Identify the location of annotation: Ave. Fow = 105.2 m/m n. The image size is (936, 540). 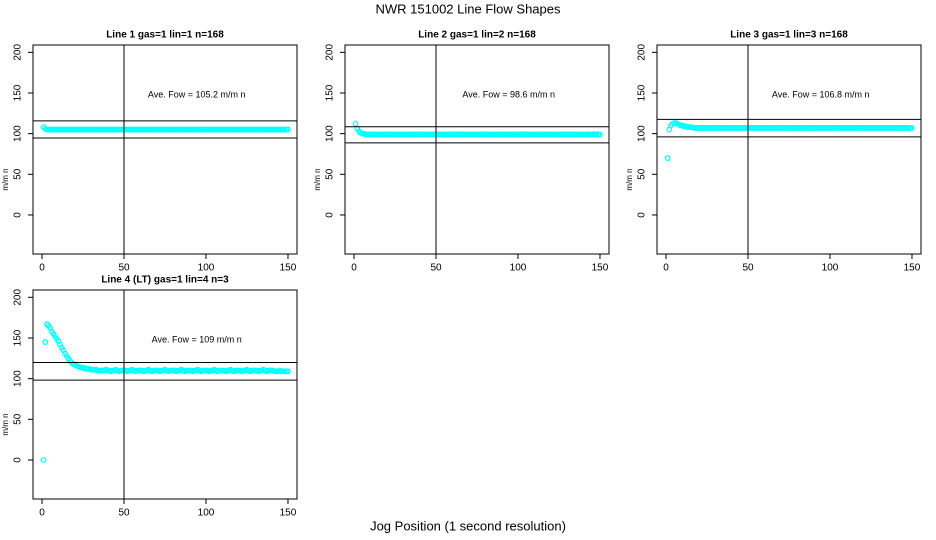
(197, 95).